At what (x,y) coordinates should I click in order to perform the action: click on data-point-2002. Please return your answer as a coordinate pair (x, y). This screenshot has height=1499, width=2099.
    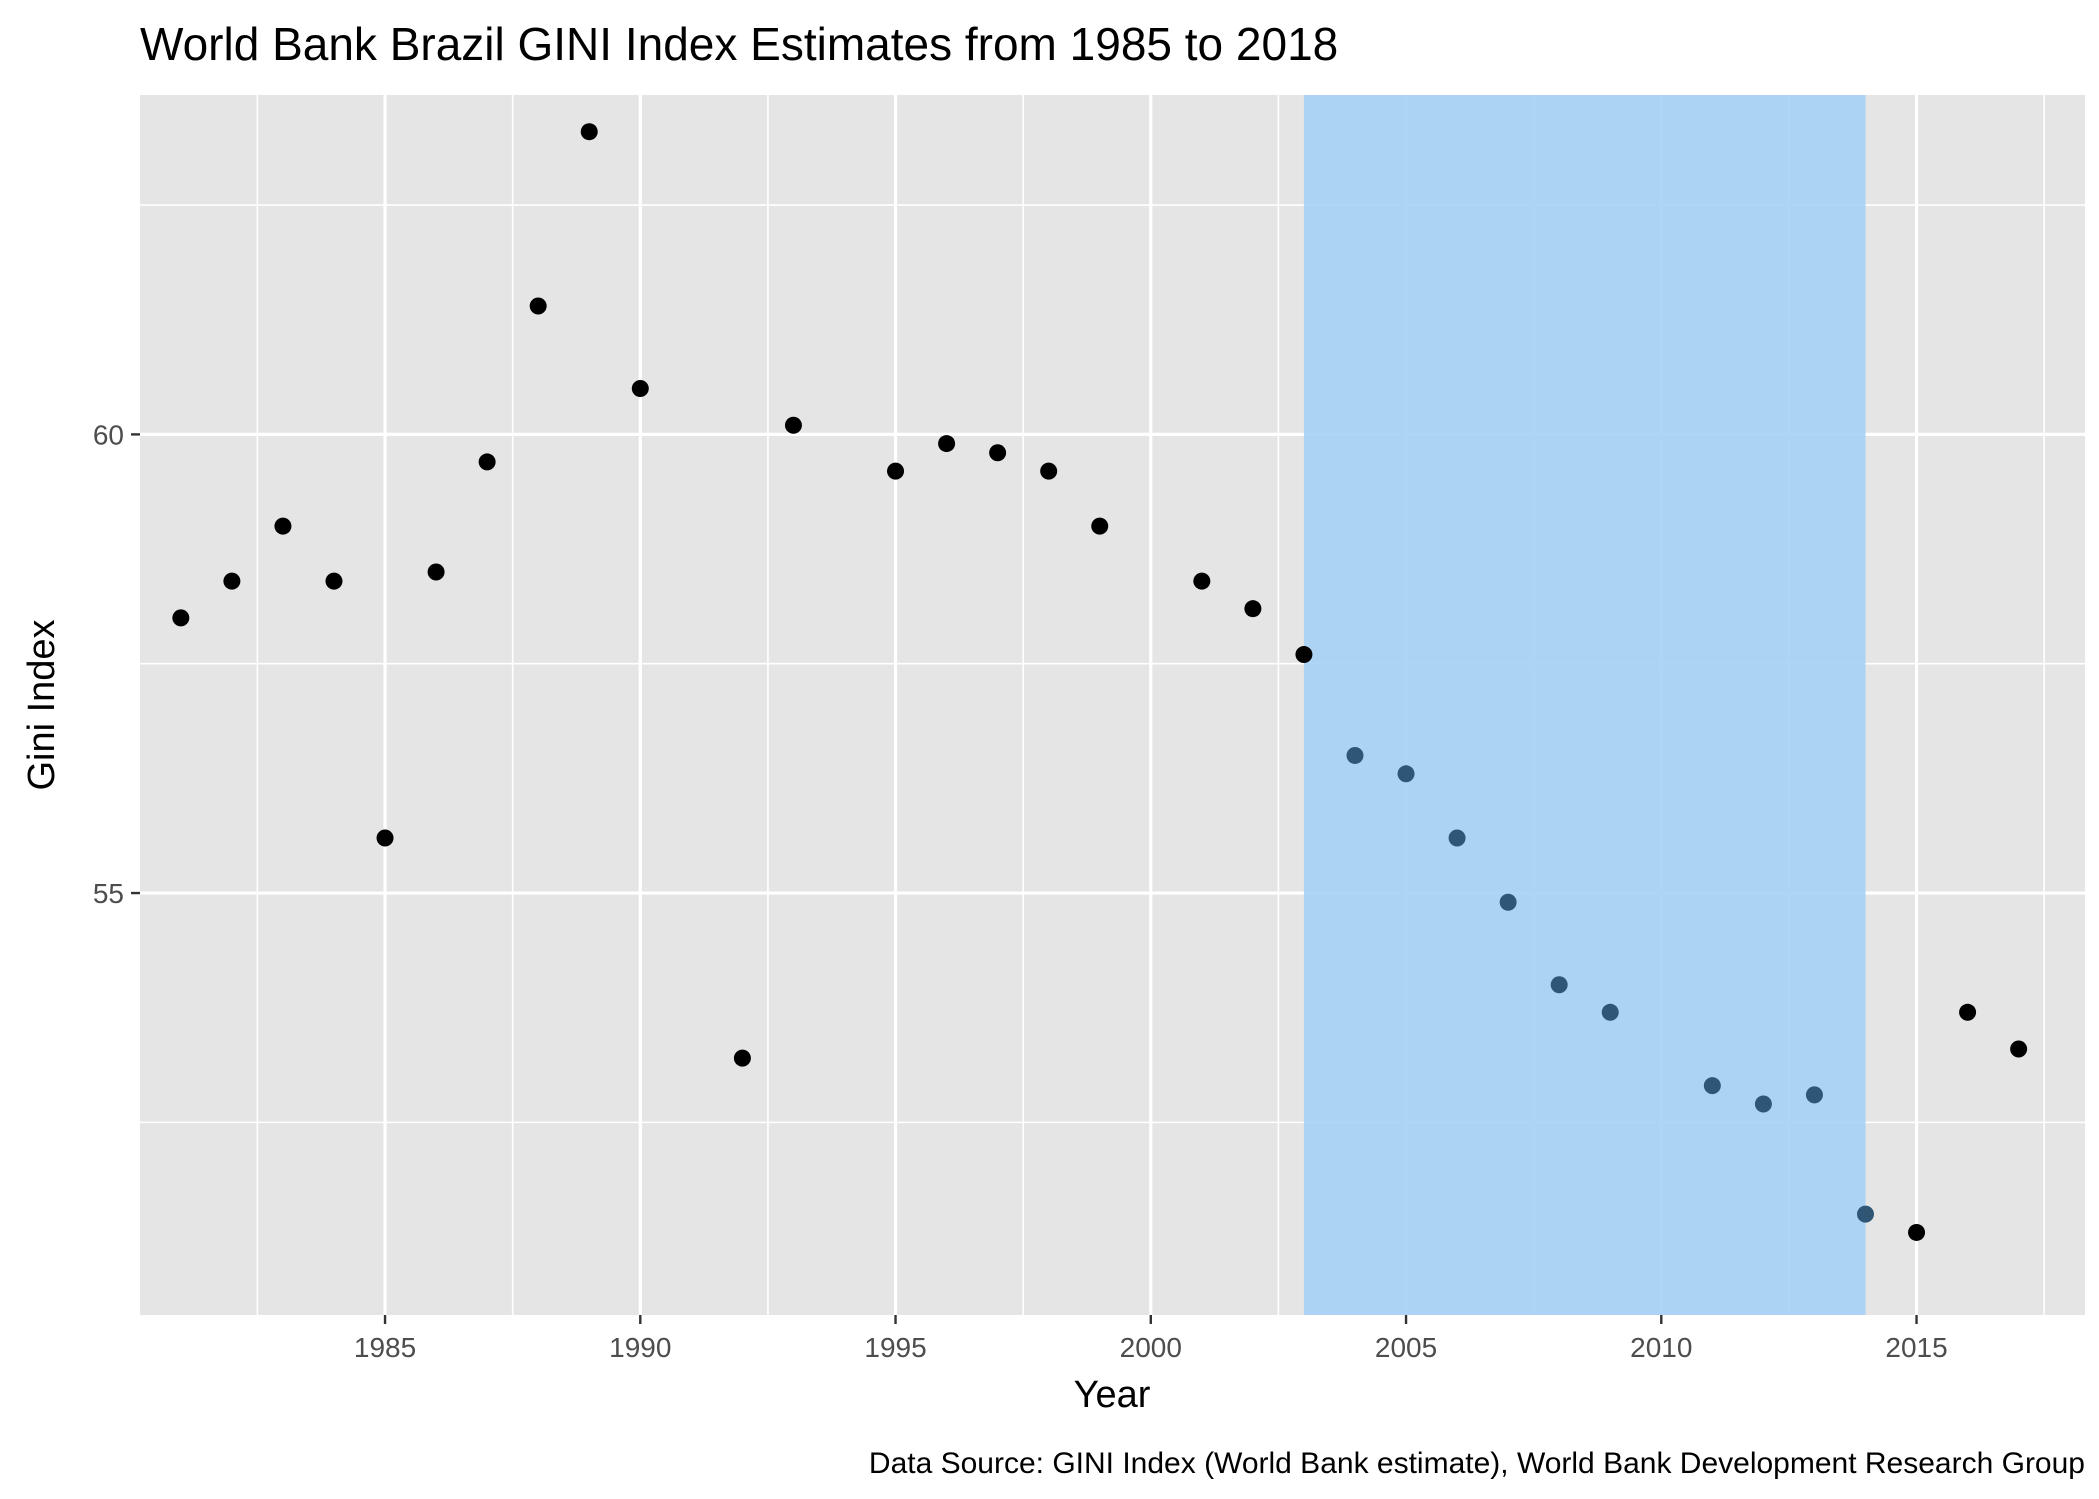
    Looking at the image, I should click on (1253, 609).